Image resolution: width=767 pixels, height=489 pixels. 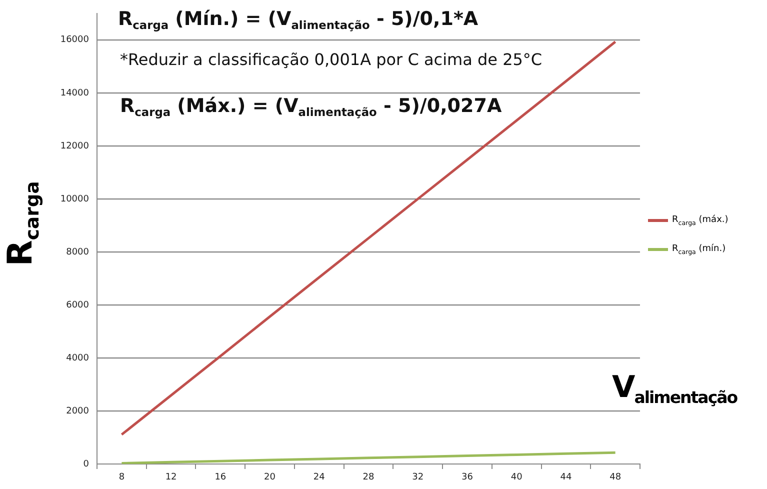 What do you see at coordinates (121, 477) in the screenshot?
I see `x-tick-label: 8` at bounding box center [121, 477].